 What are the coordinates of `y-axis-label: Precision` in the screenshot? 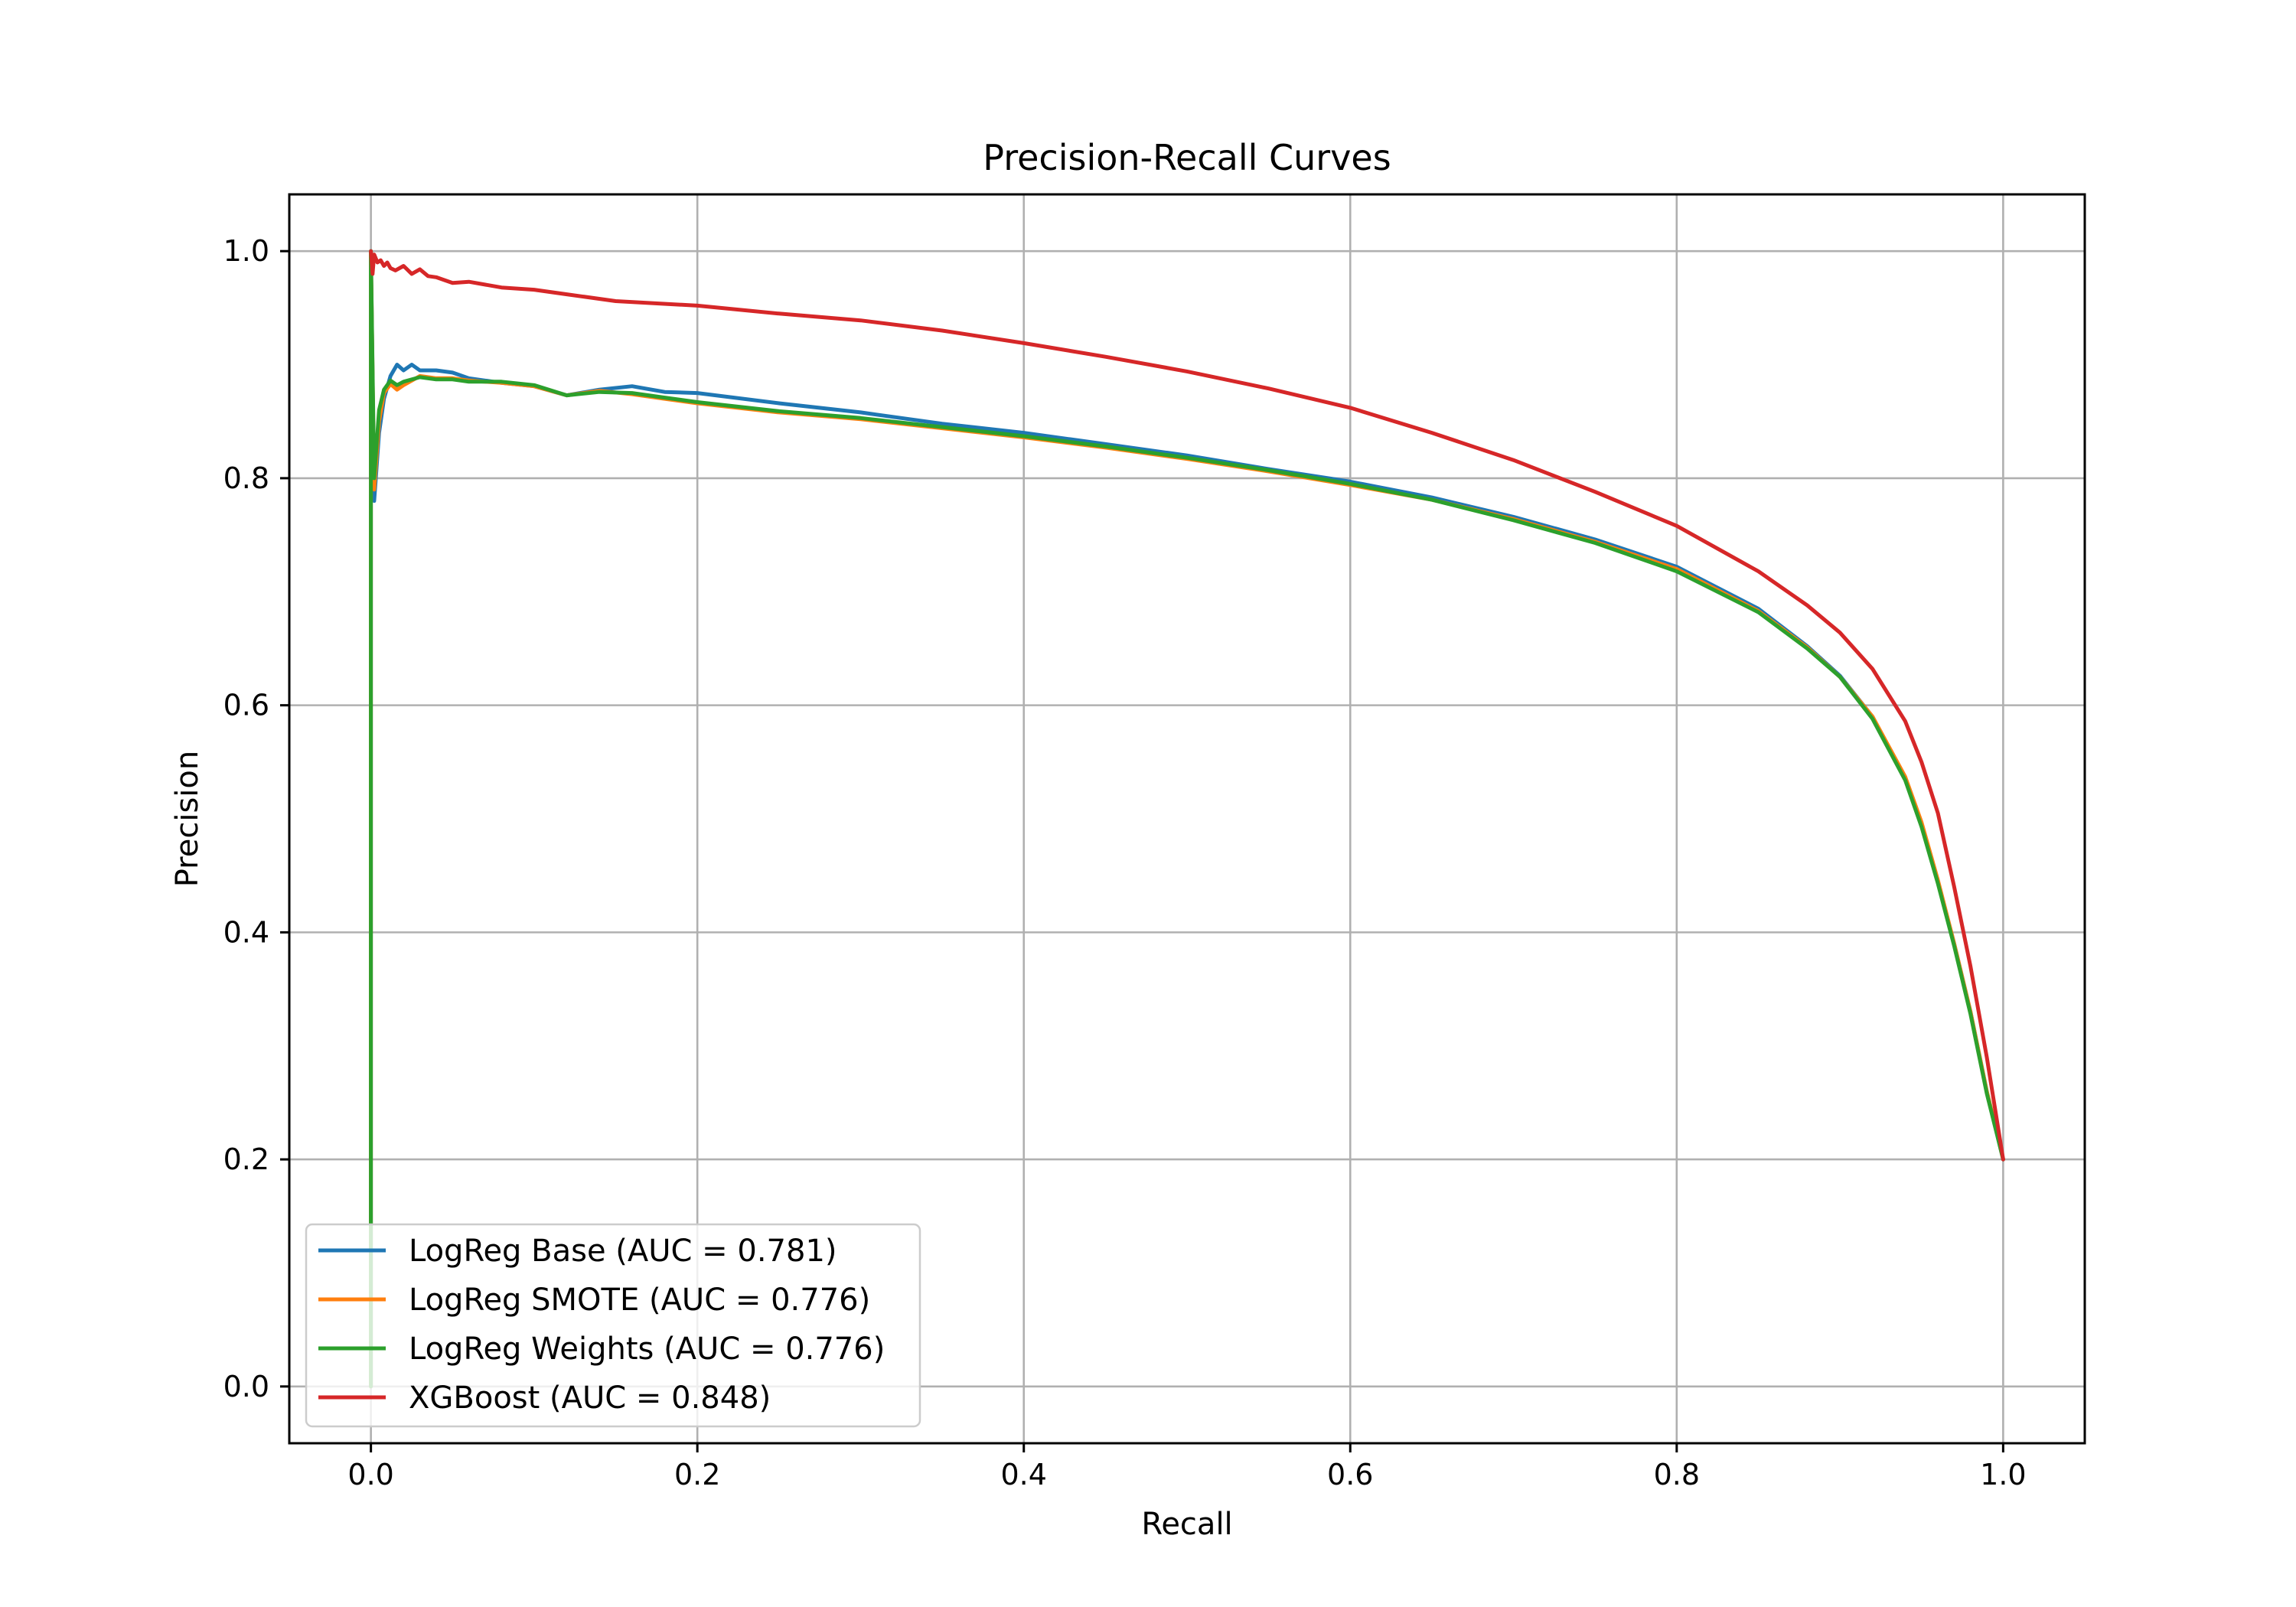 It's located at (187, 819).